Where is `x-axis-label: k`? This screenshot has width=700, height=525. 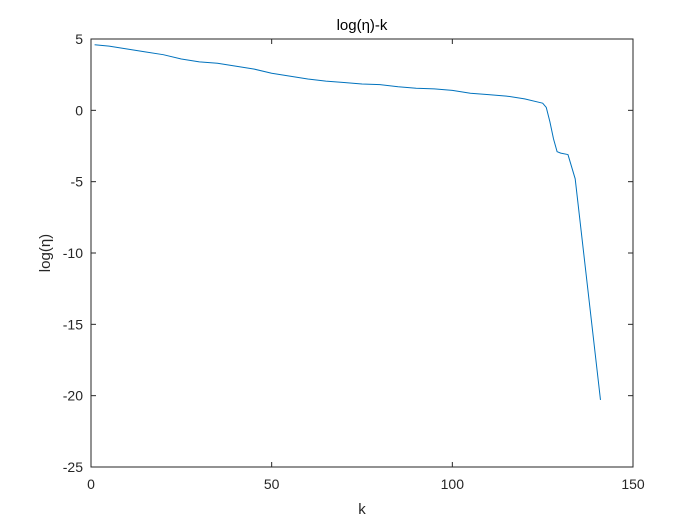 x-axis-label: k is located at coordinates (362, 509).